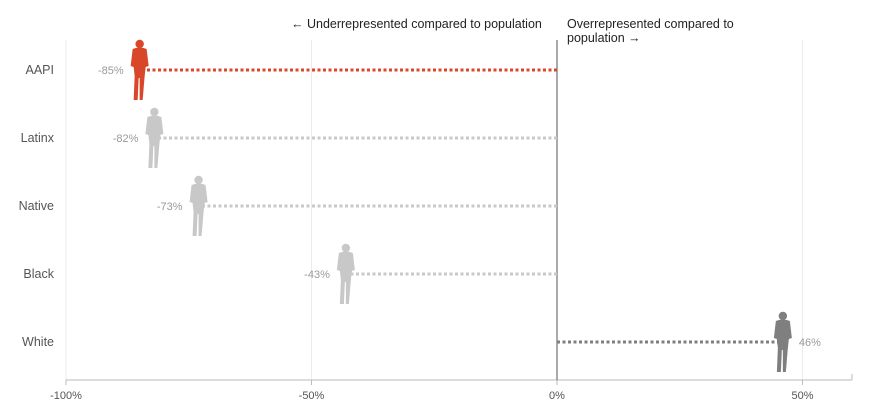  Describe the element at coordinates (650, 31) in the screenshot. I see `overrepresented-annotation: Overrepresented compared to population →` at that location.